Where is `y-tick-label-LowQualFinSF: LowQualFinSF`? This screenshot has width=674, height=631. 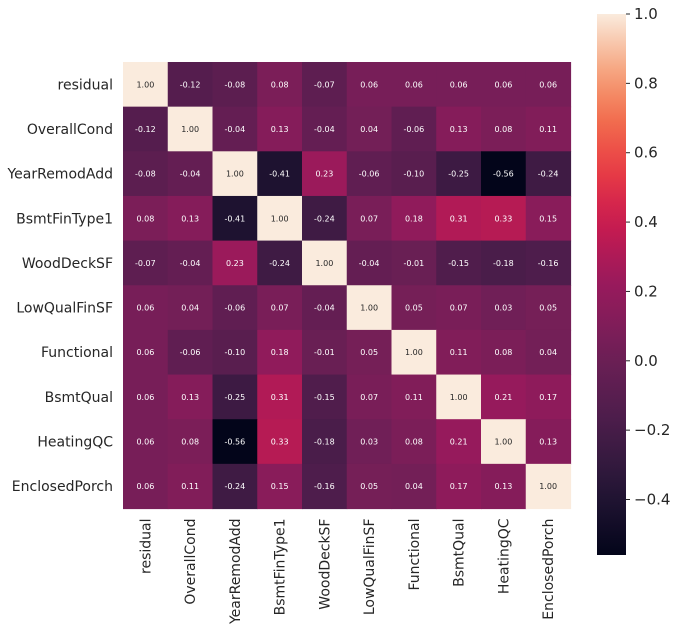
y-tick-label-LowQualFinSF: LowQualFinSF is located at coordinates (64, 309).